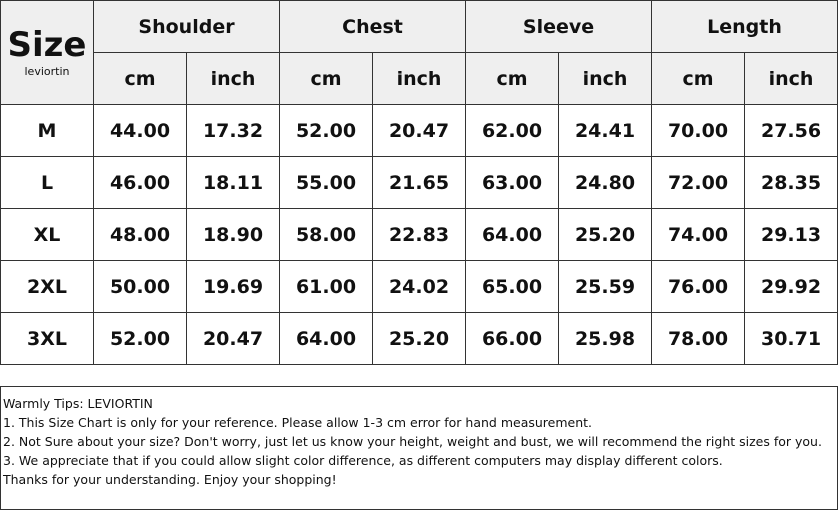  Describe the element at coordinates (186, 26) in the screenshot. I see `group-header: Shoulder` at that location.